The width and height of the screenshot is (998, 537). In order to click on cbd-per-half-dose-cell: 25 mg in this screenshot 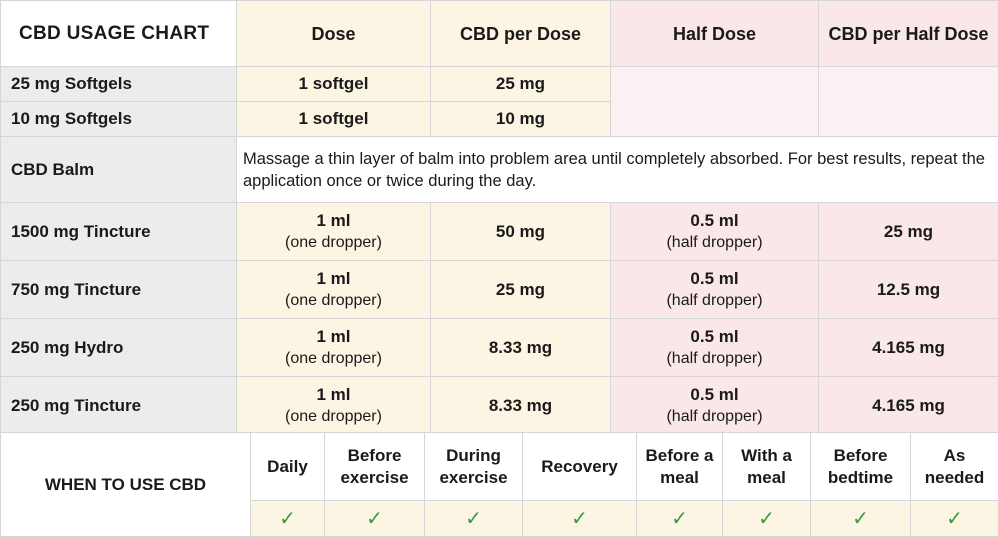, I will do `click(908, 231)`.